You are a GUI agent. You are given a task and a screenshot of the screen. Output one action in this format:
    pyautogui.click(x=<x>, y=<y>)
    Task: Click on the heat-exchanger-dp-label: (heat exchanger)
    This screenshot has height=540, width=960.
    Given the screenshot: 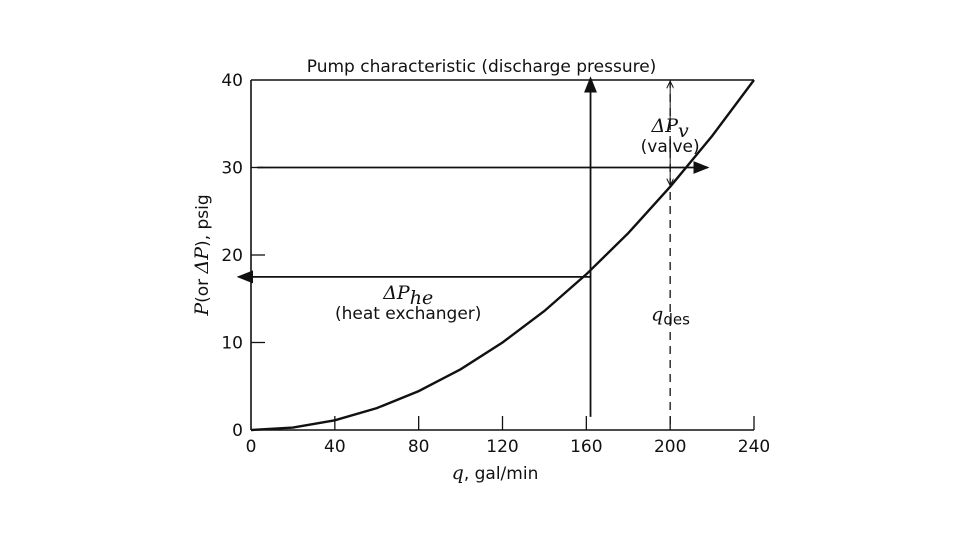 What is the action you would take?
    pyautogui.click(x=408, y=314)
    